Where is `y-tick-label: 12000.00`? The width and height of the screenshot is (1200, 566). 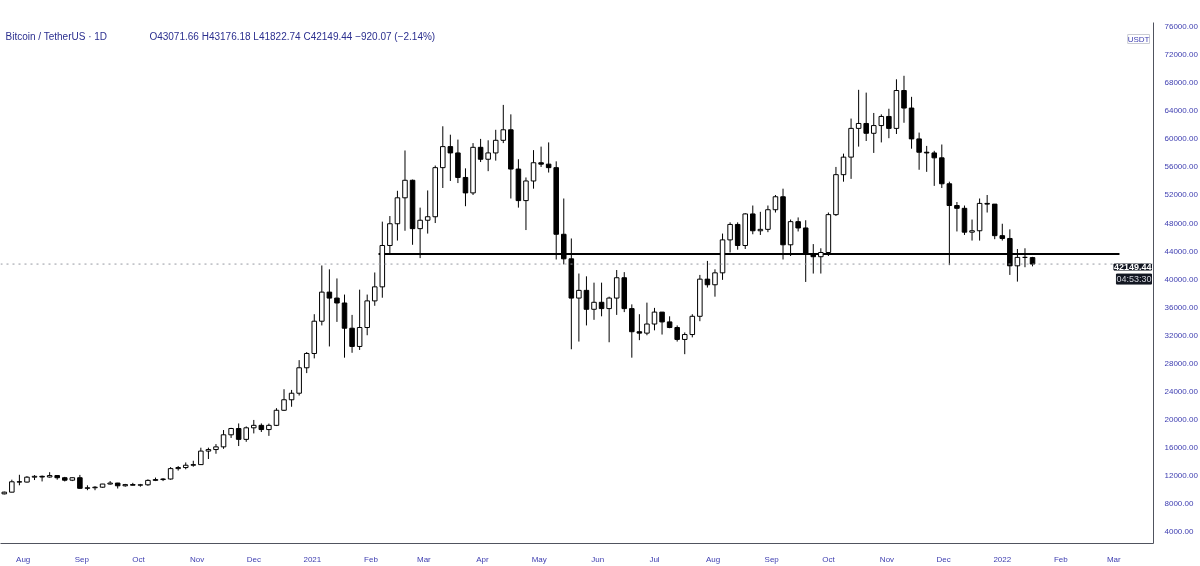 y-tick-label: 12000.00 is located at coordinates (1181, 475).